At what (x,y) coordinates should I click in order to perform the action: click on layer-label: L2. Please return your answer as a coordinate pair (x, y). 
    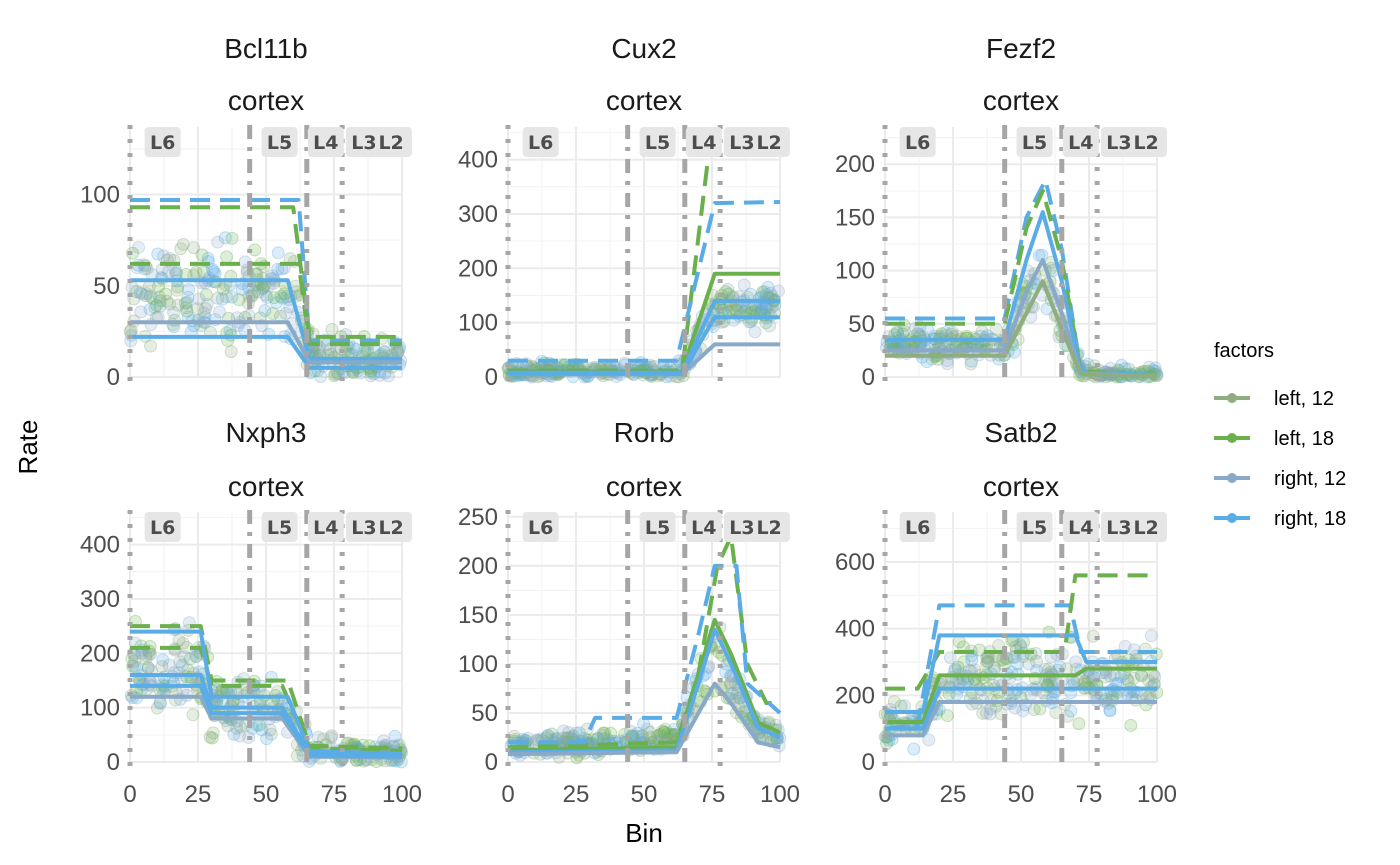
    Looking at the image, I should click on (768, 143).